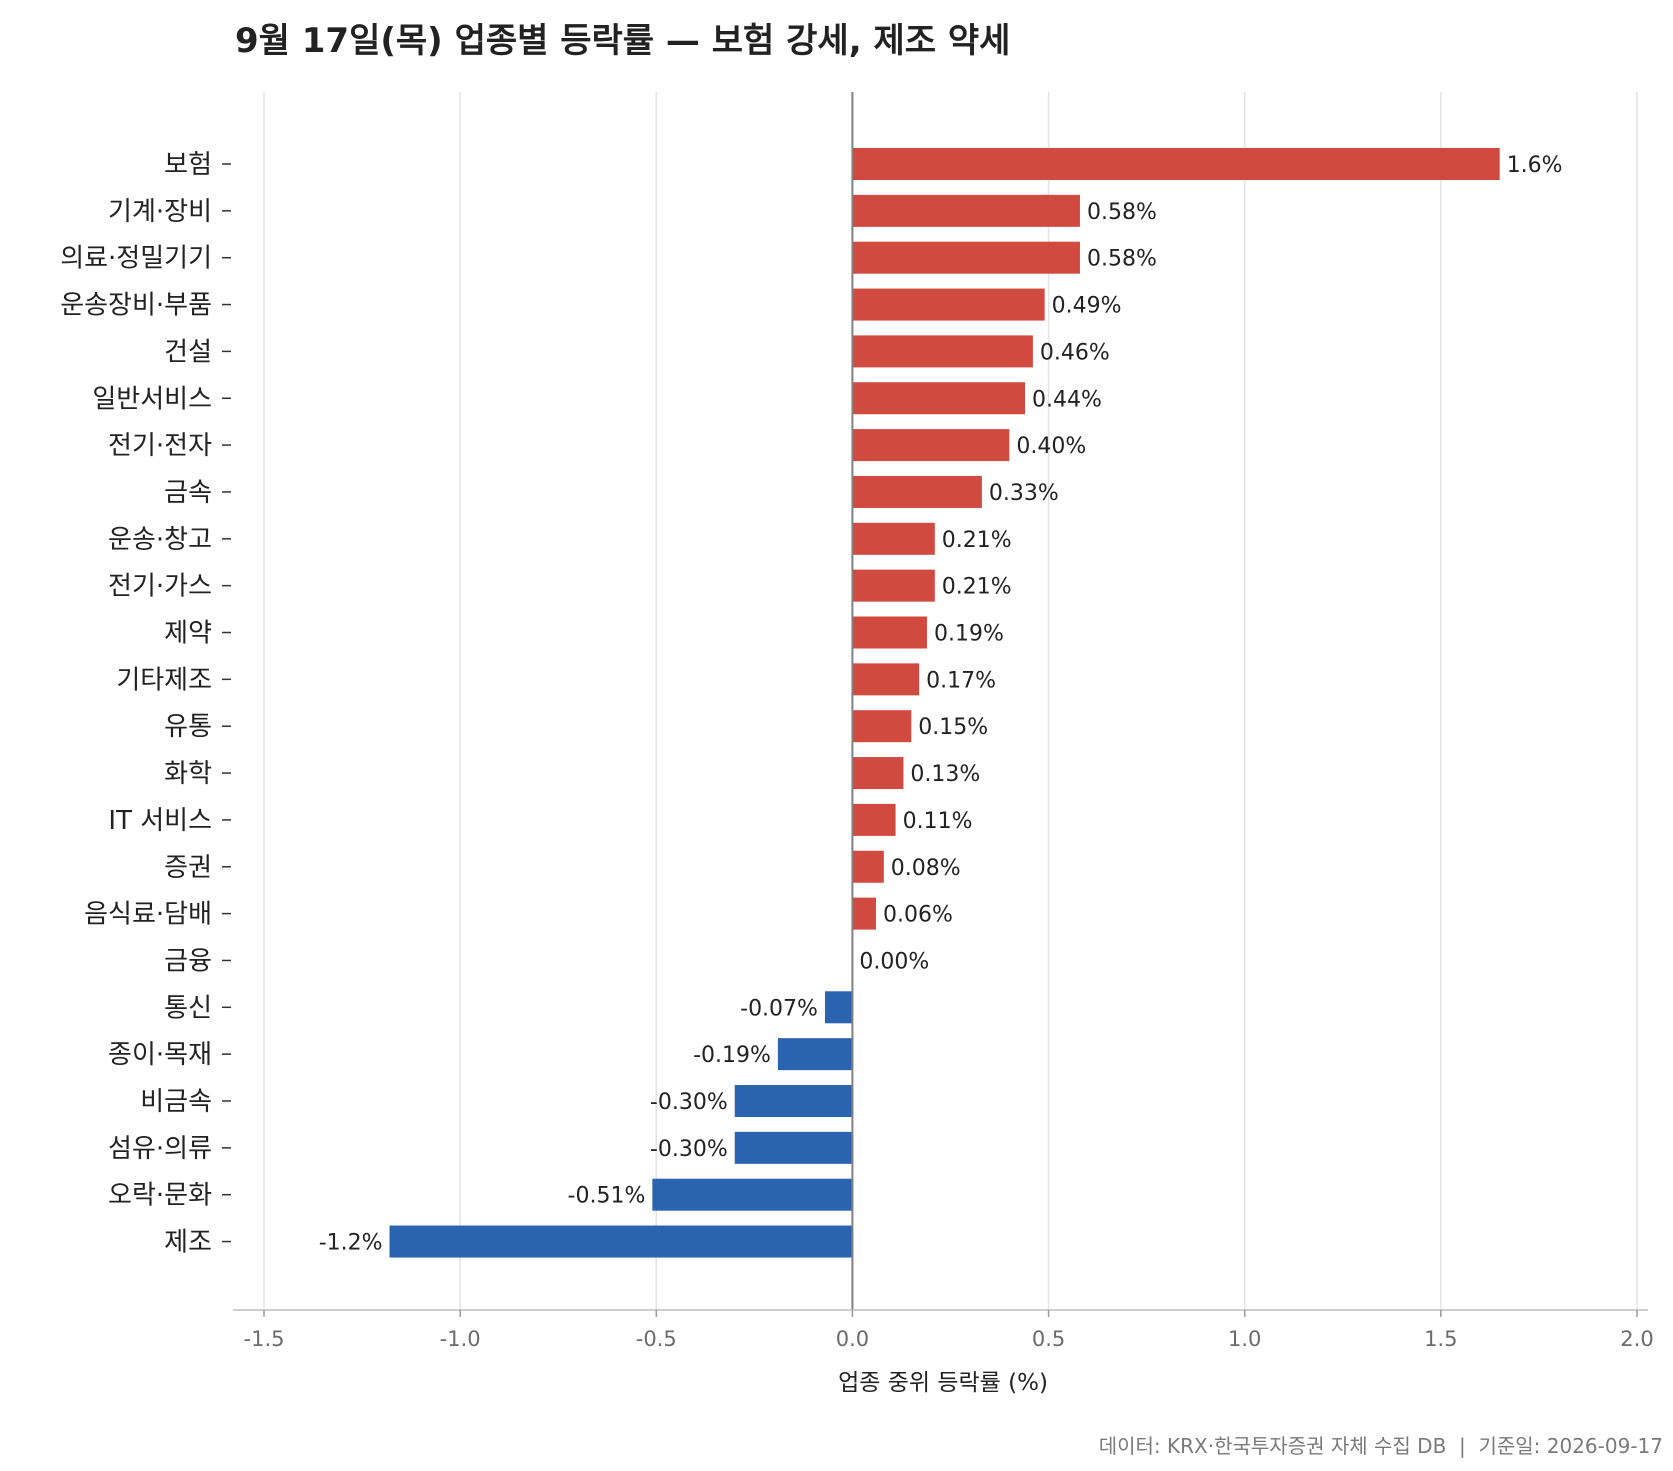 Image resolution: width=1673 pixels, height=1471 pixels. What do you see at coordinates (136, 259) in the screenshot?
I see `category-label: 의료·정밀기기` at bounding box center [136, 259].